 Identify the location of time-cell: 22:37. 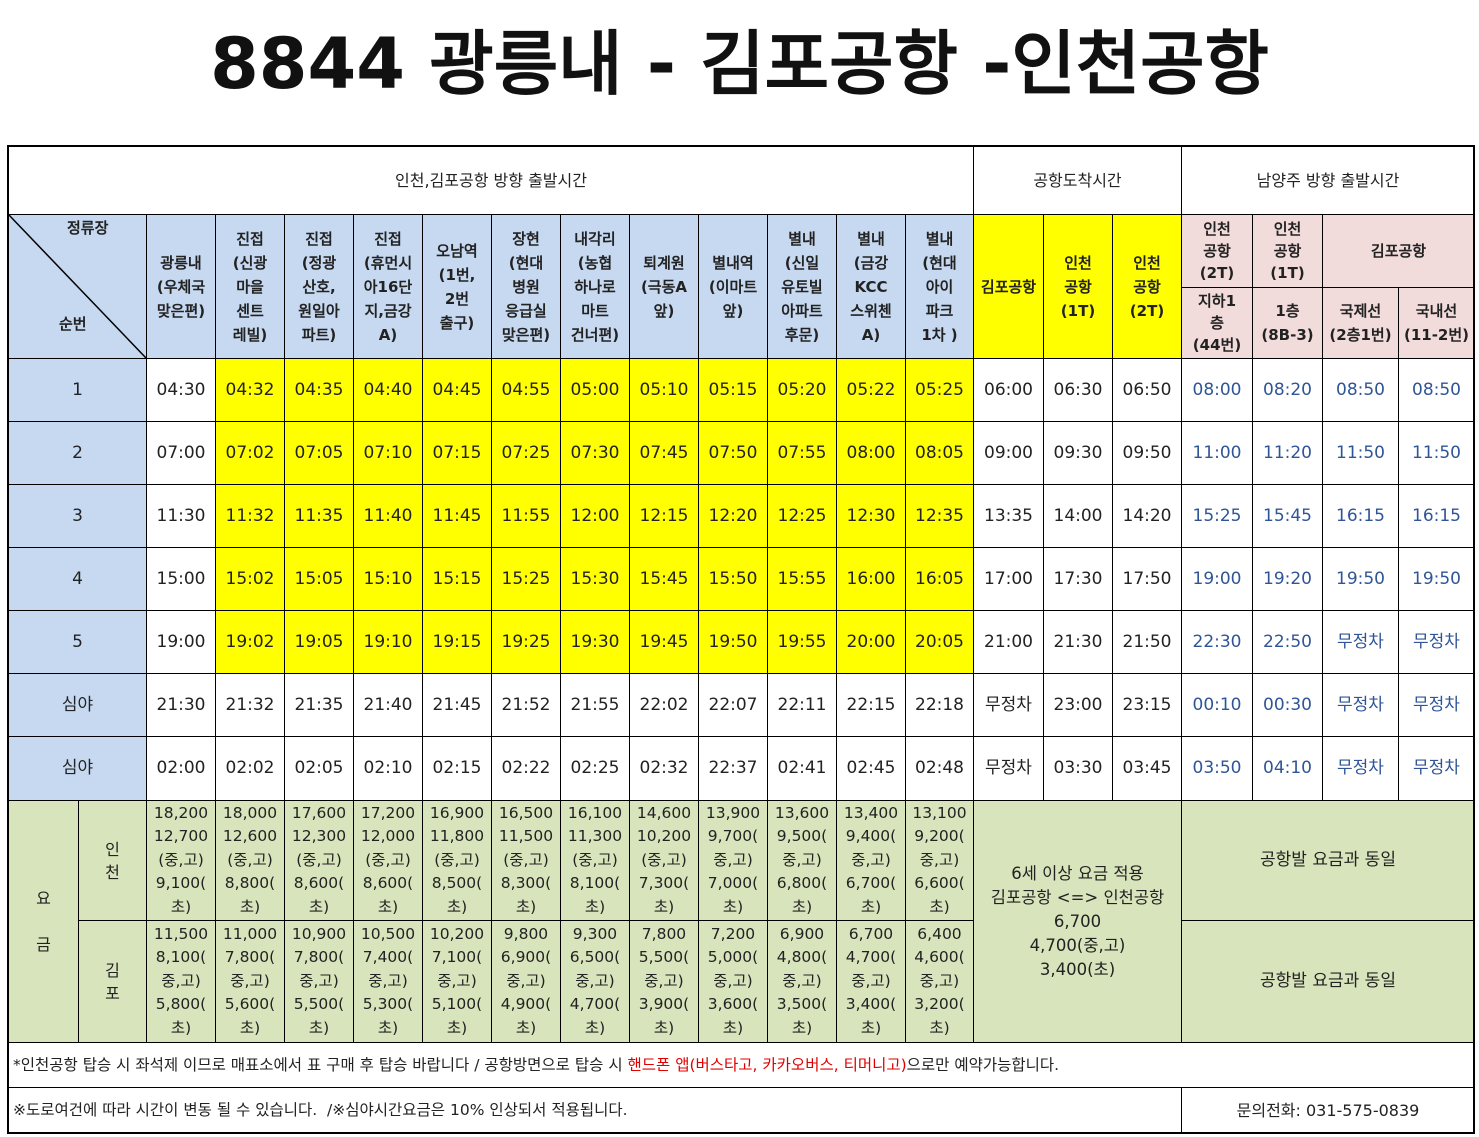
(733, 768).